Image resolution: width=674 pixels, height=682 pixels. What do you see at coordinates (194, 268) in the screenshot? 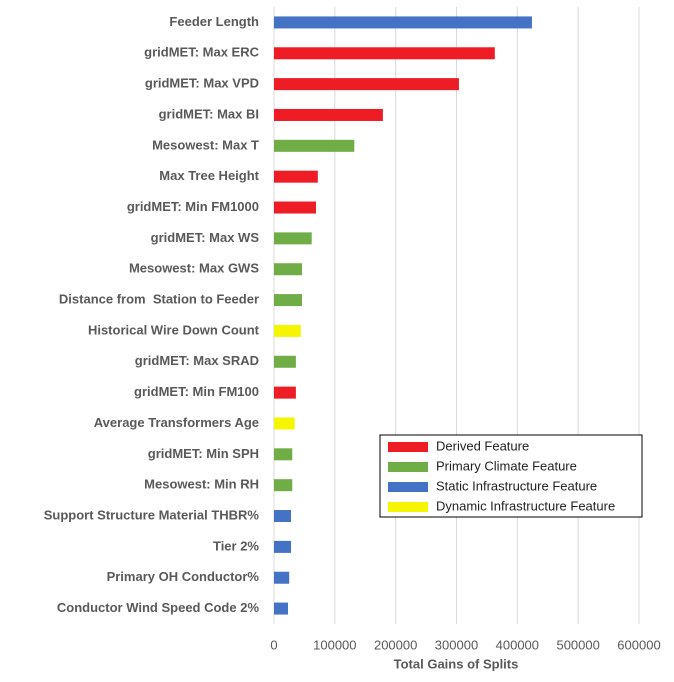
I see `y-tick-label: Mesowest: Max GWS` at bounding box center [194, 268].